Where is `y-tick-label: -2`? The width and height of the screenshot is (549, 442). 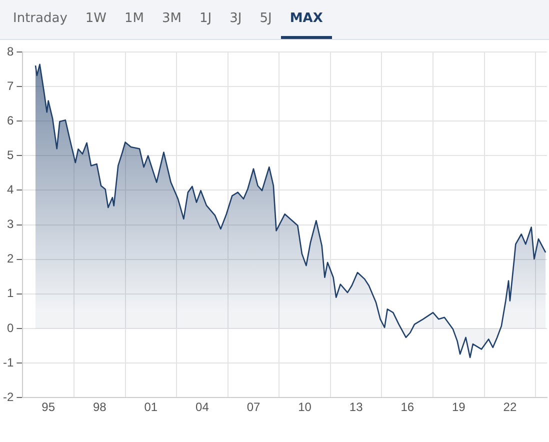
y-tick-label: -2 is located at coordinates (8, 397).